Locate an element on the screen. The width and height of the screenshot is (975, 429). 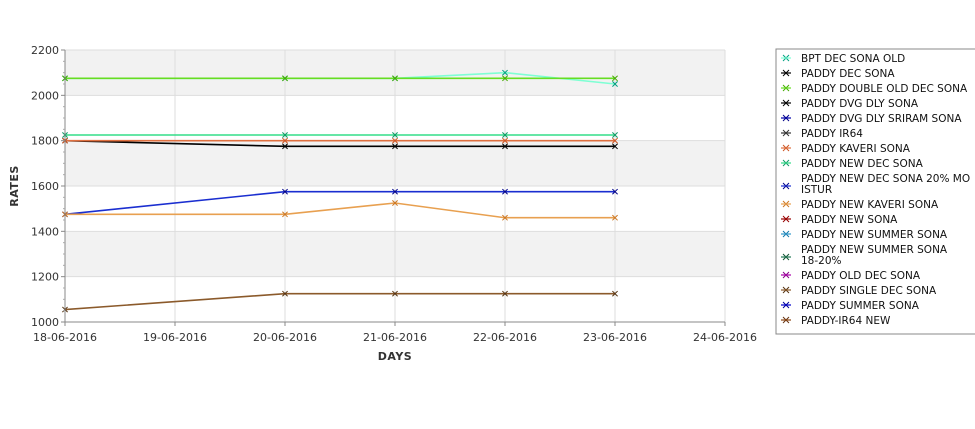
x-tick-label: 22-06-2016 is located at coordinates (505, 337).